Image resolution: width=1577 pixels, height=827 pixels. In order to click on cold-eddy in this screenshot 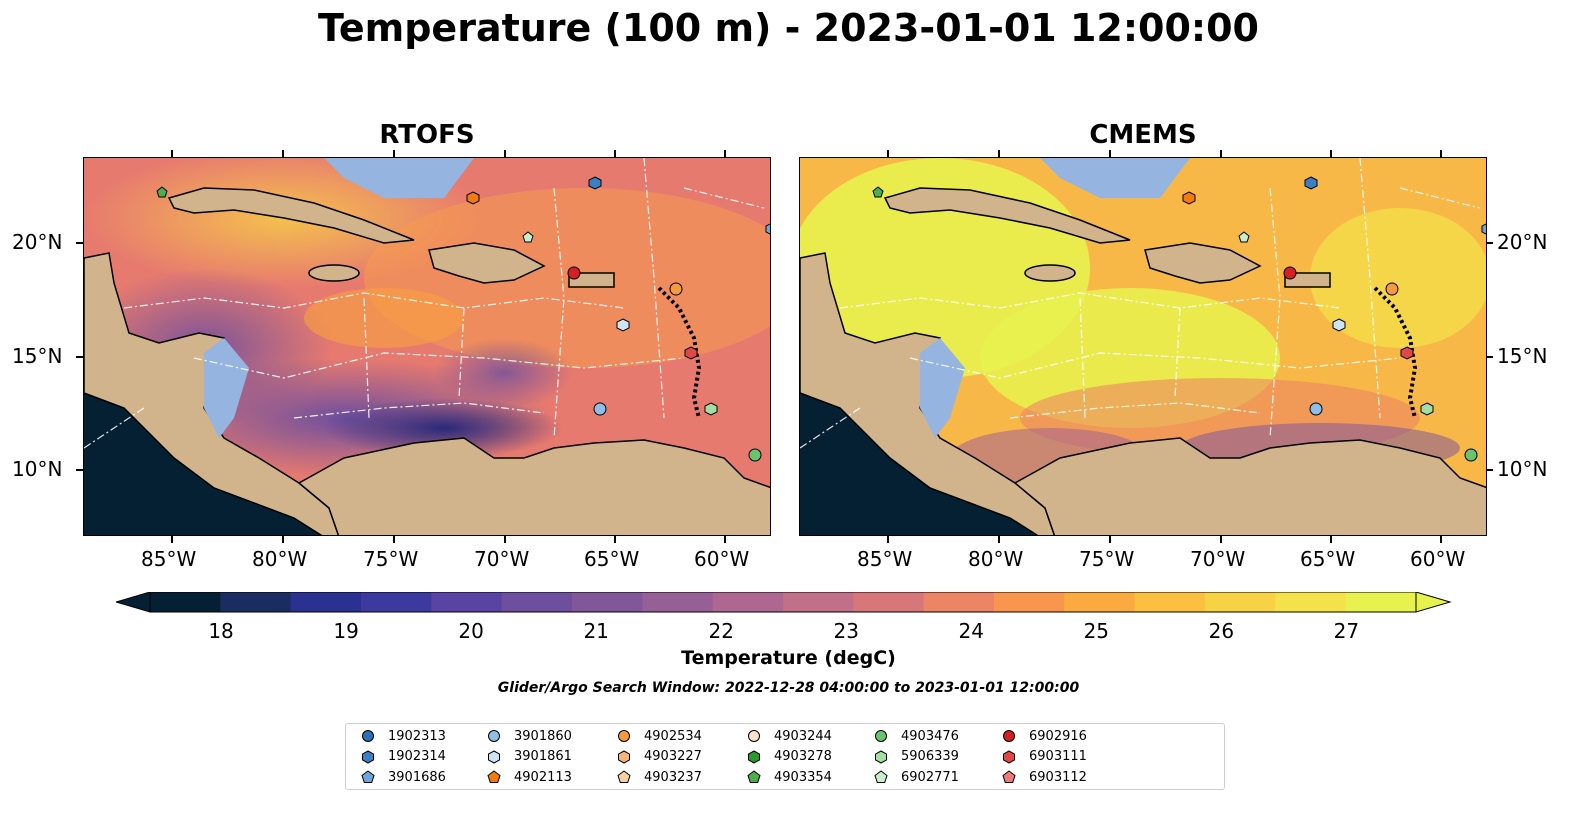, I will do `click(444, 428)`.